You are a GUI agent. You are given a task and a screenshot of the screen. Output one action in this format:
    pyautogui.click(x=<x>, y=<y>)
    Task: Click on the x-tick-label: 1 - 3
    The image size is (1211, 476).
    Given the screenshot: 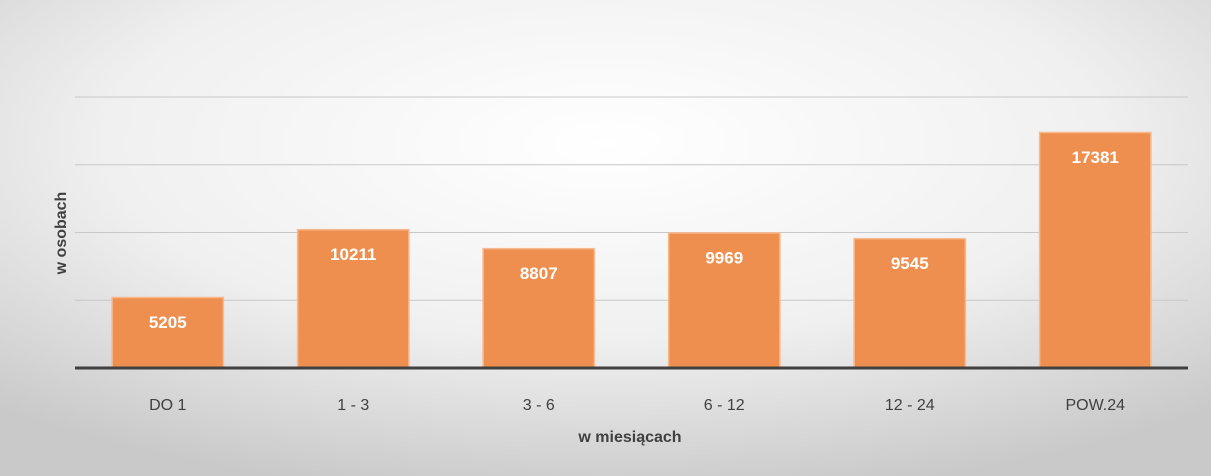 What is the action you would take?
    pyautogui.click(x=353, y=405)
    